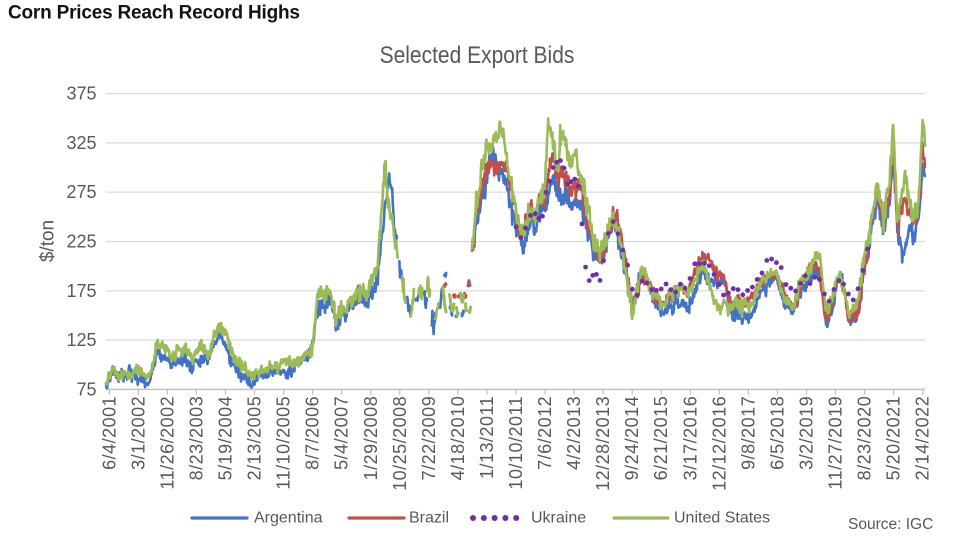 This screenshot has height=544, width=970. I want to click on svg-text: 11/26/2002, so click(167, 443).